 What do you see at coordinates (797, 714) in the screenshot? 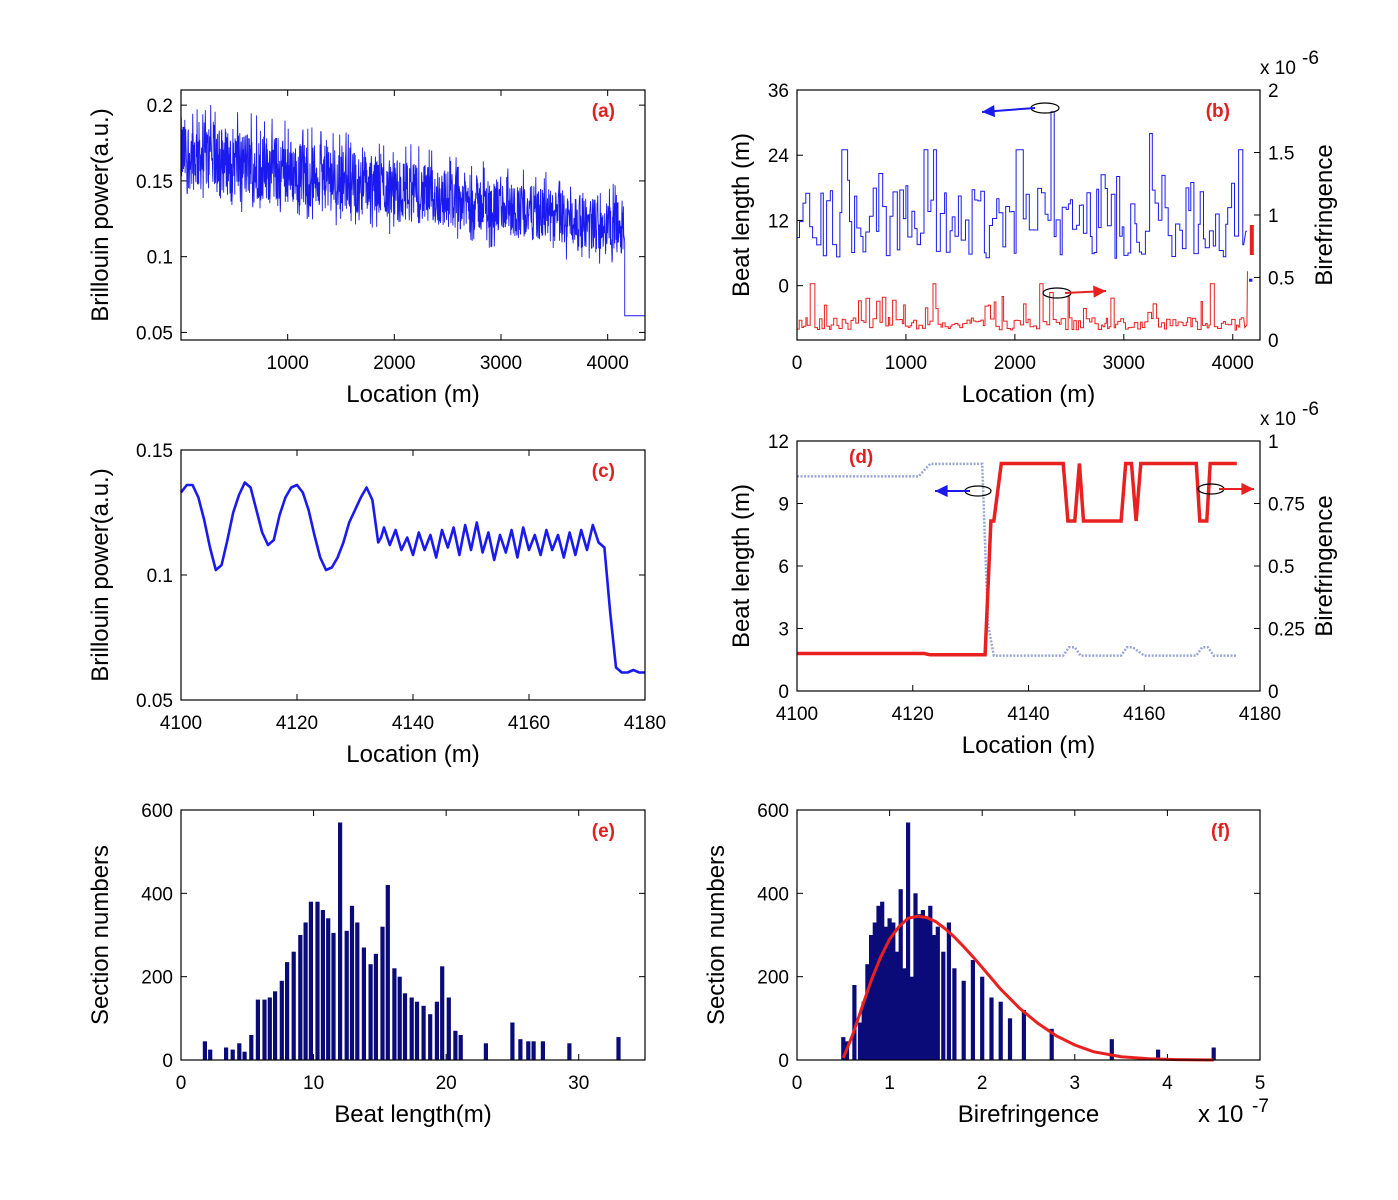
I see `x-tick-label: 4100` at bounding box center [797, 714].